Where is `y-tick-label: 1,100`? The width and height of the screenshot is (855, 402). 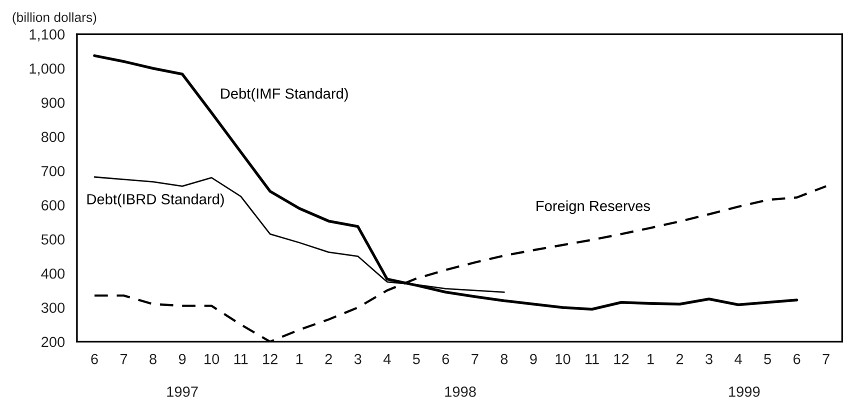 y-tick-label: 1,100 is located at coordinates (47, 35).